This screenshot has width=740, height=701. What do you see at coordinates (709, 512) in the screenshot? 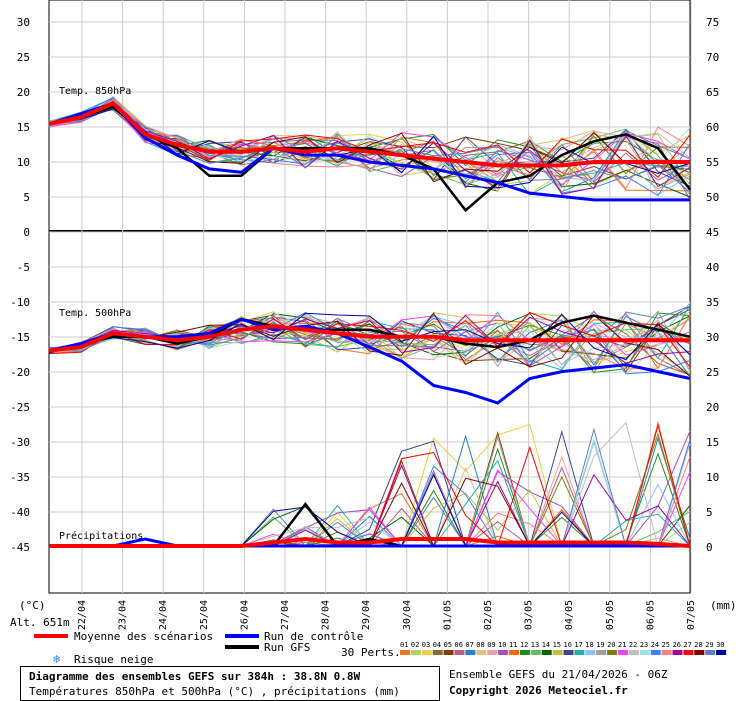
I see `right-tick-label: 5` at bounding box center [709, 512].